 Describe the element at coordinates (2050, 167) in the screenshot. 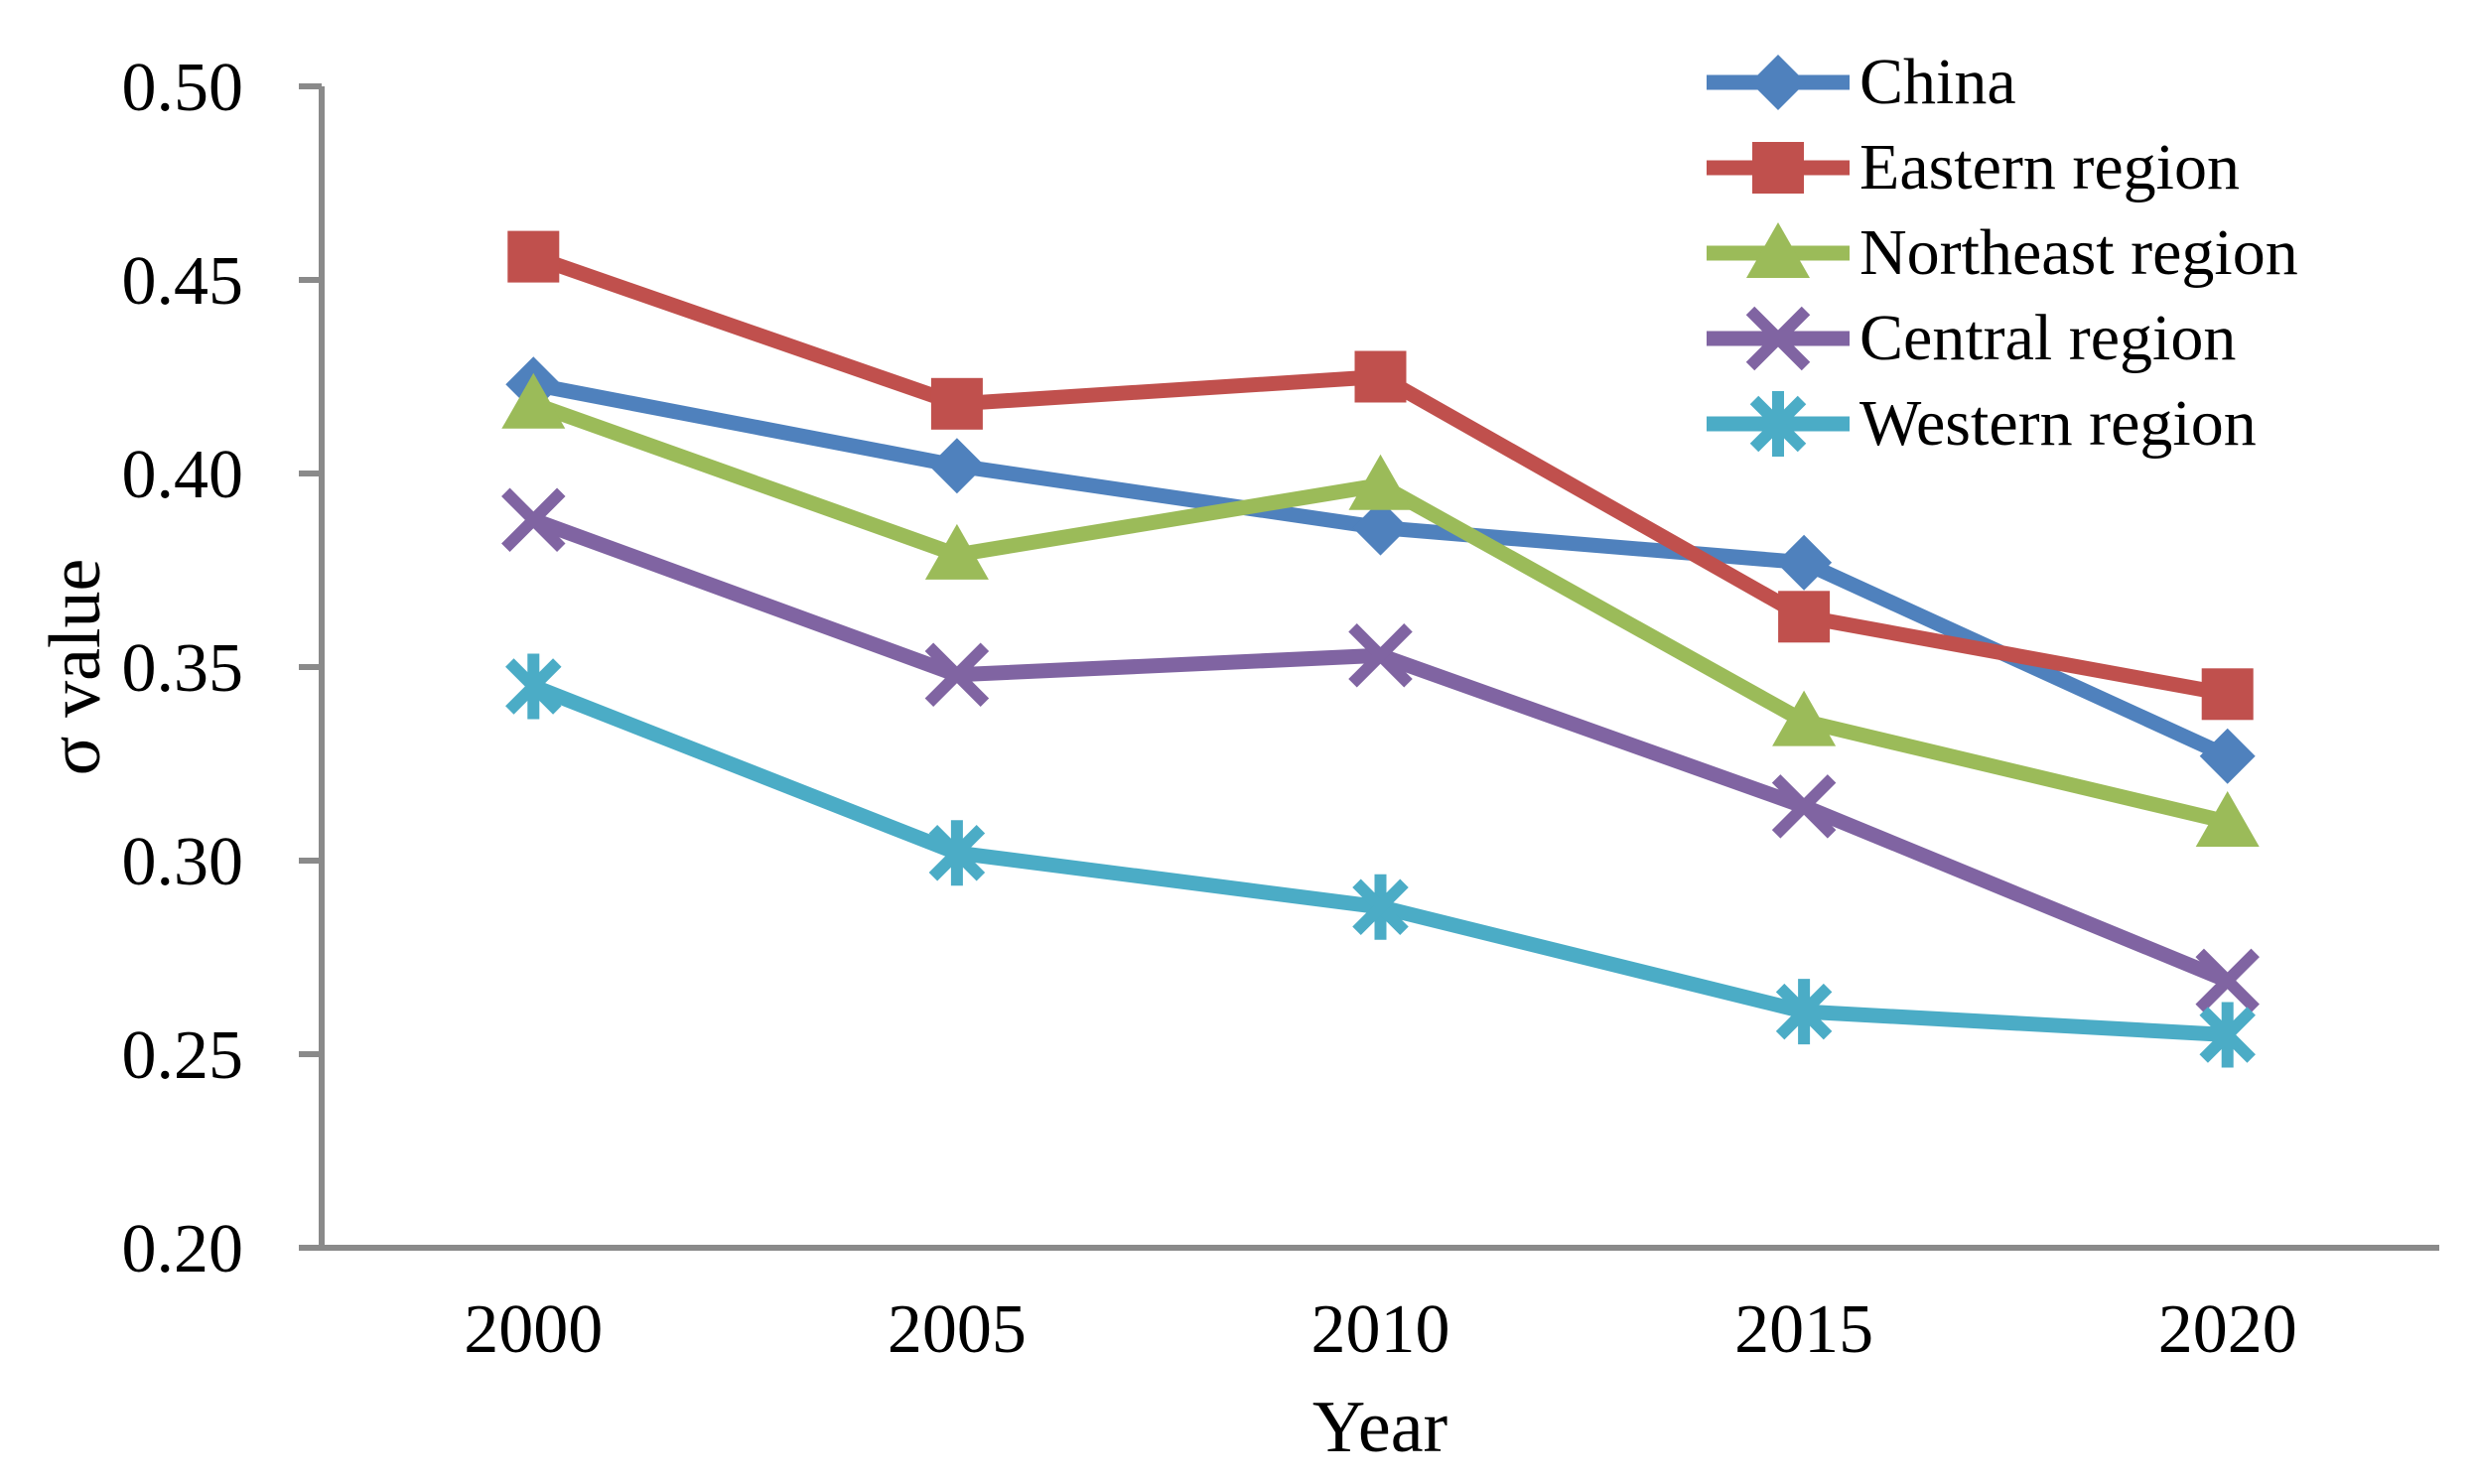

I see `legend-label: Eastern region` at that location.